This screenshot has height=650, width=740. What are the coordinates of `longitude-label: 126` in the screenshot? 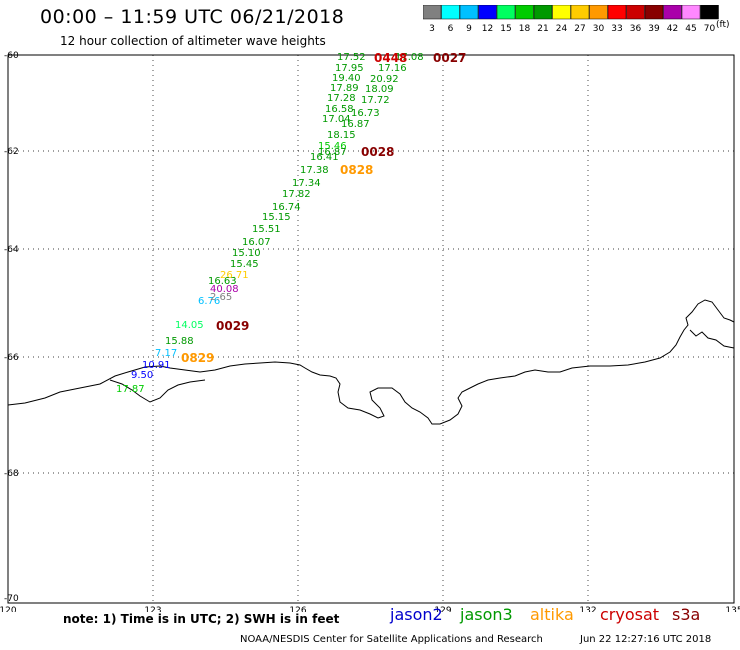 It's located at (297, 609).